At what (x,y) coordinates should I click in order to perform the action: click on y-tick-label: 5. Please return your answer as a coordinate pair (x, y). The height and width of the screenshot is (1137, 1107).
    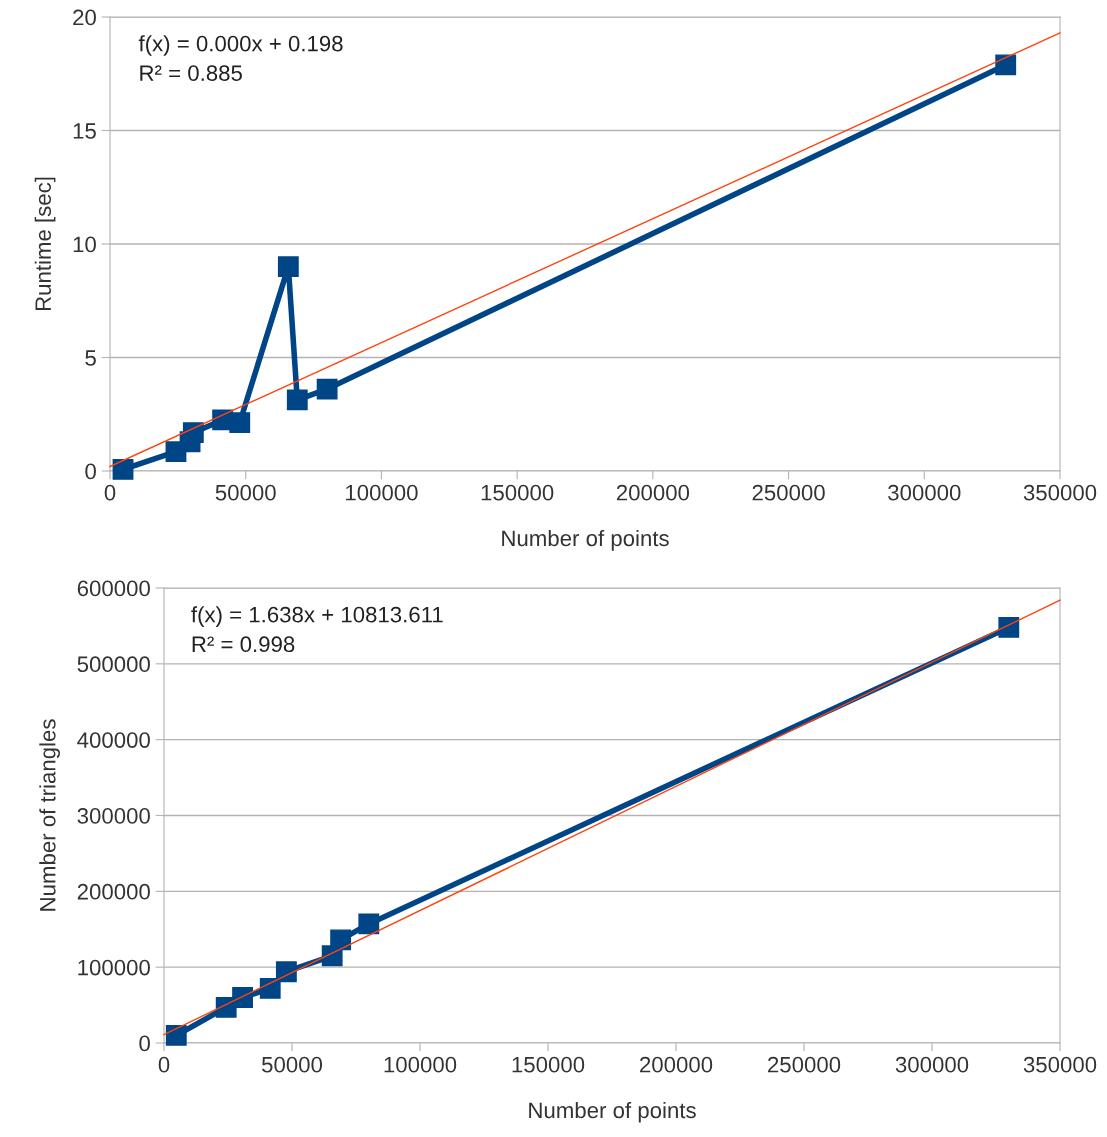
    Looking at the image, I should click on (90, 358).